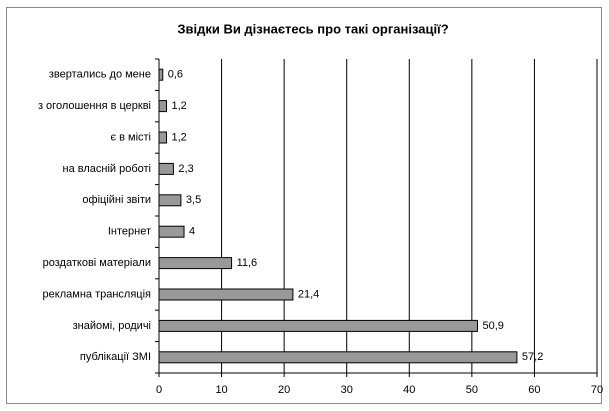 The image size is (609, 411). What do you see at coordinates (221, 390) in the screenshot?
I see `x-tick-label: 10` at bounding box center [221, 390].